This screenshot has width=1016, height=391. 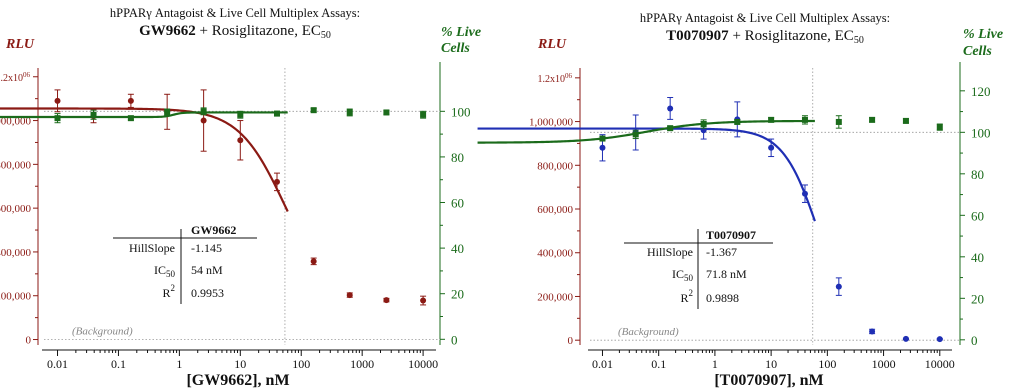 I want to click on chart-title-compound: GW9662, so click(x=167, y=31).